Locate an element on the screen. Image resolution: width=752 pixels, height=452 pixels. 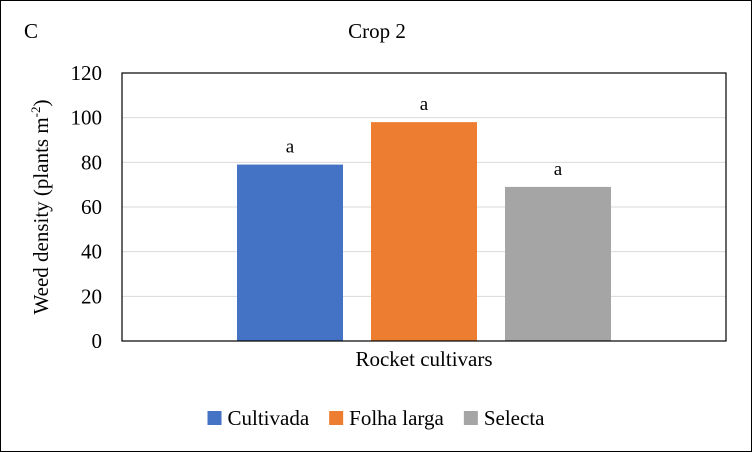
y-tick-label: 0 is located at coordinates (97, 341).